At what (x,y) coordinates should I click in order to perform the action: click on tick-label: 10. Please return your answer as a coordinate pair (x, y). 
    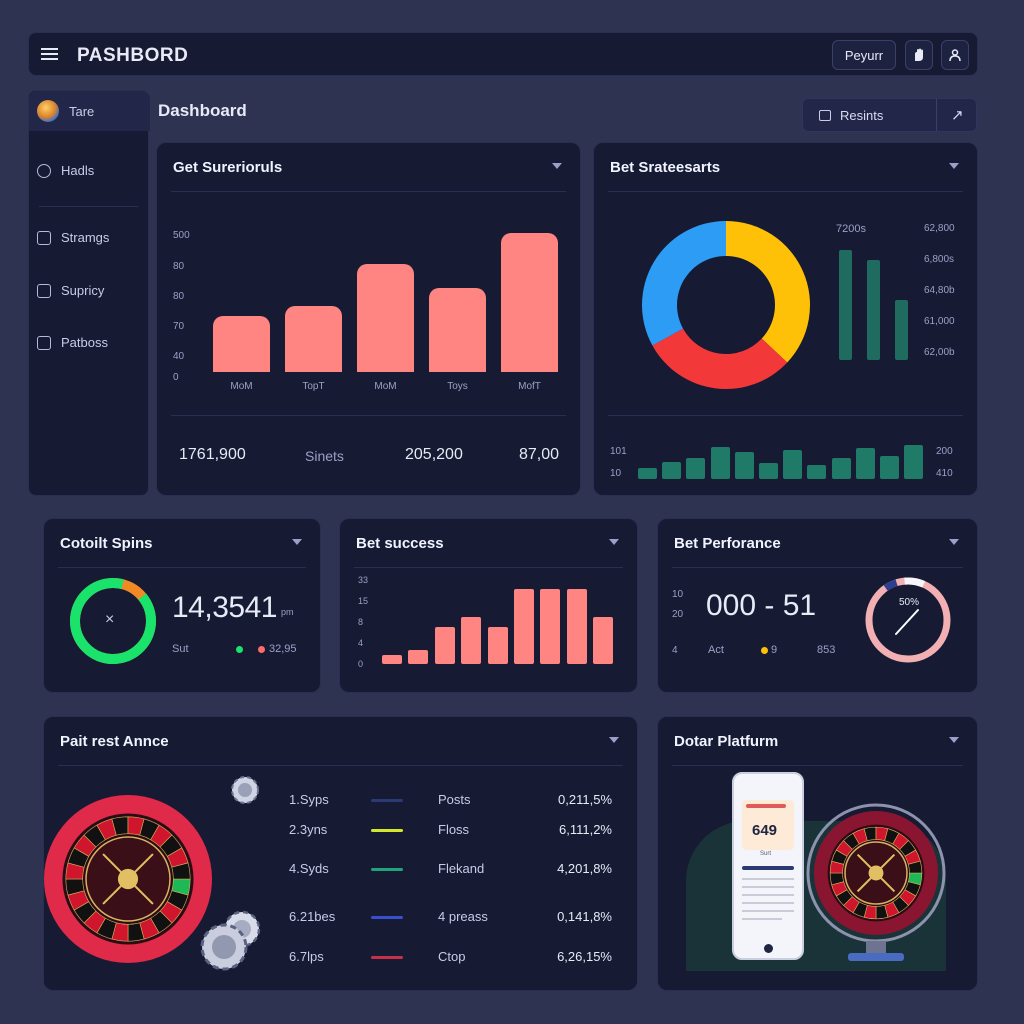
    Looking at the image, I should click on (678, 594).